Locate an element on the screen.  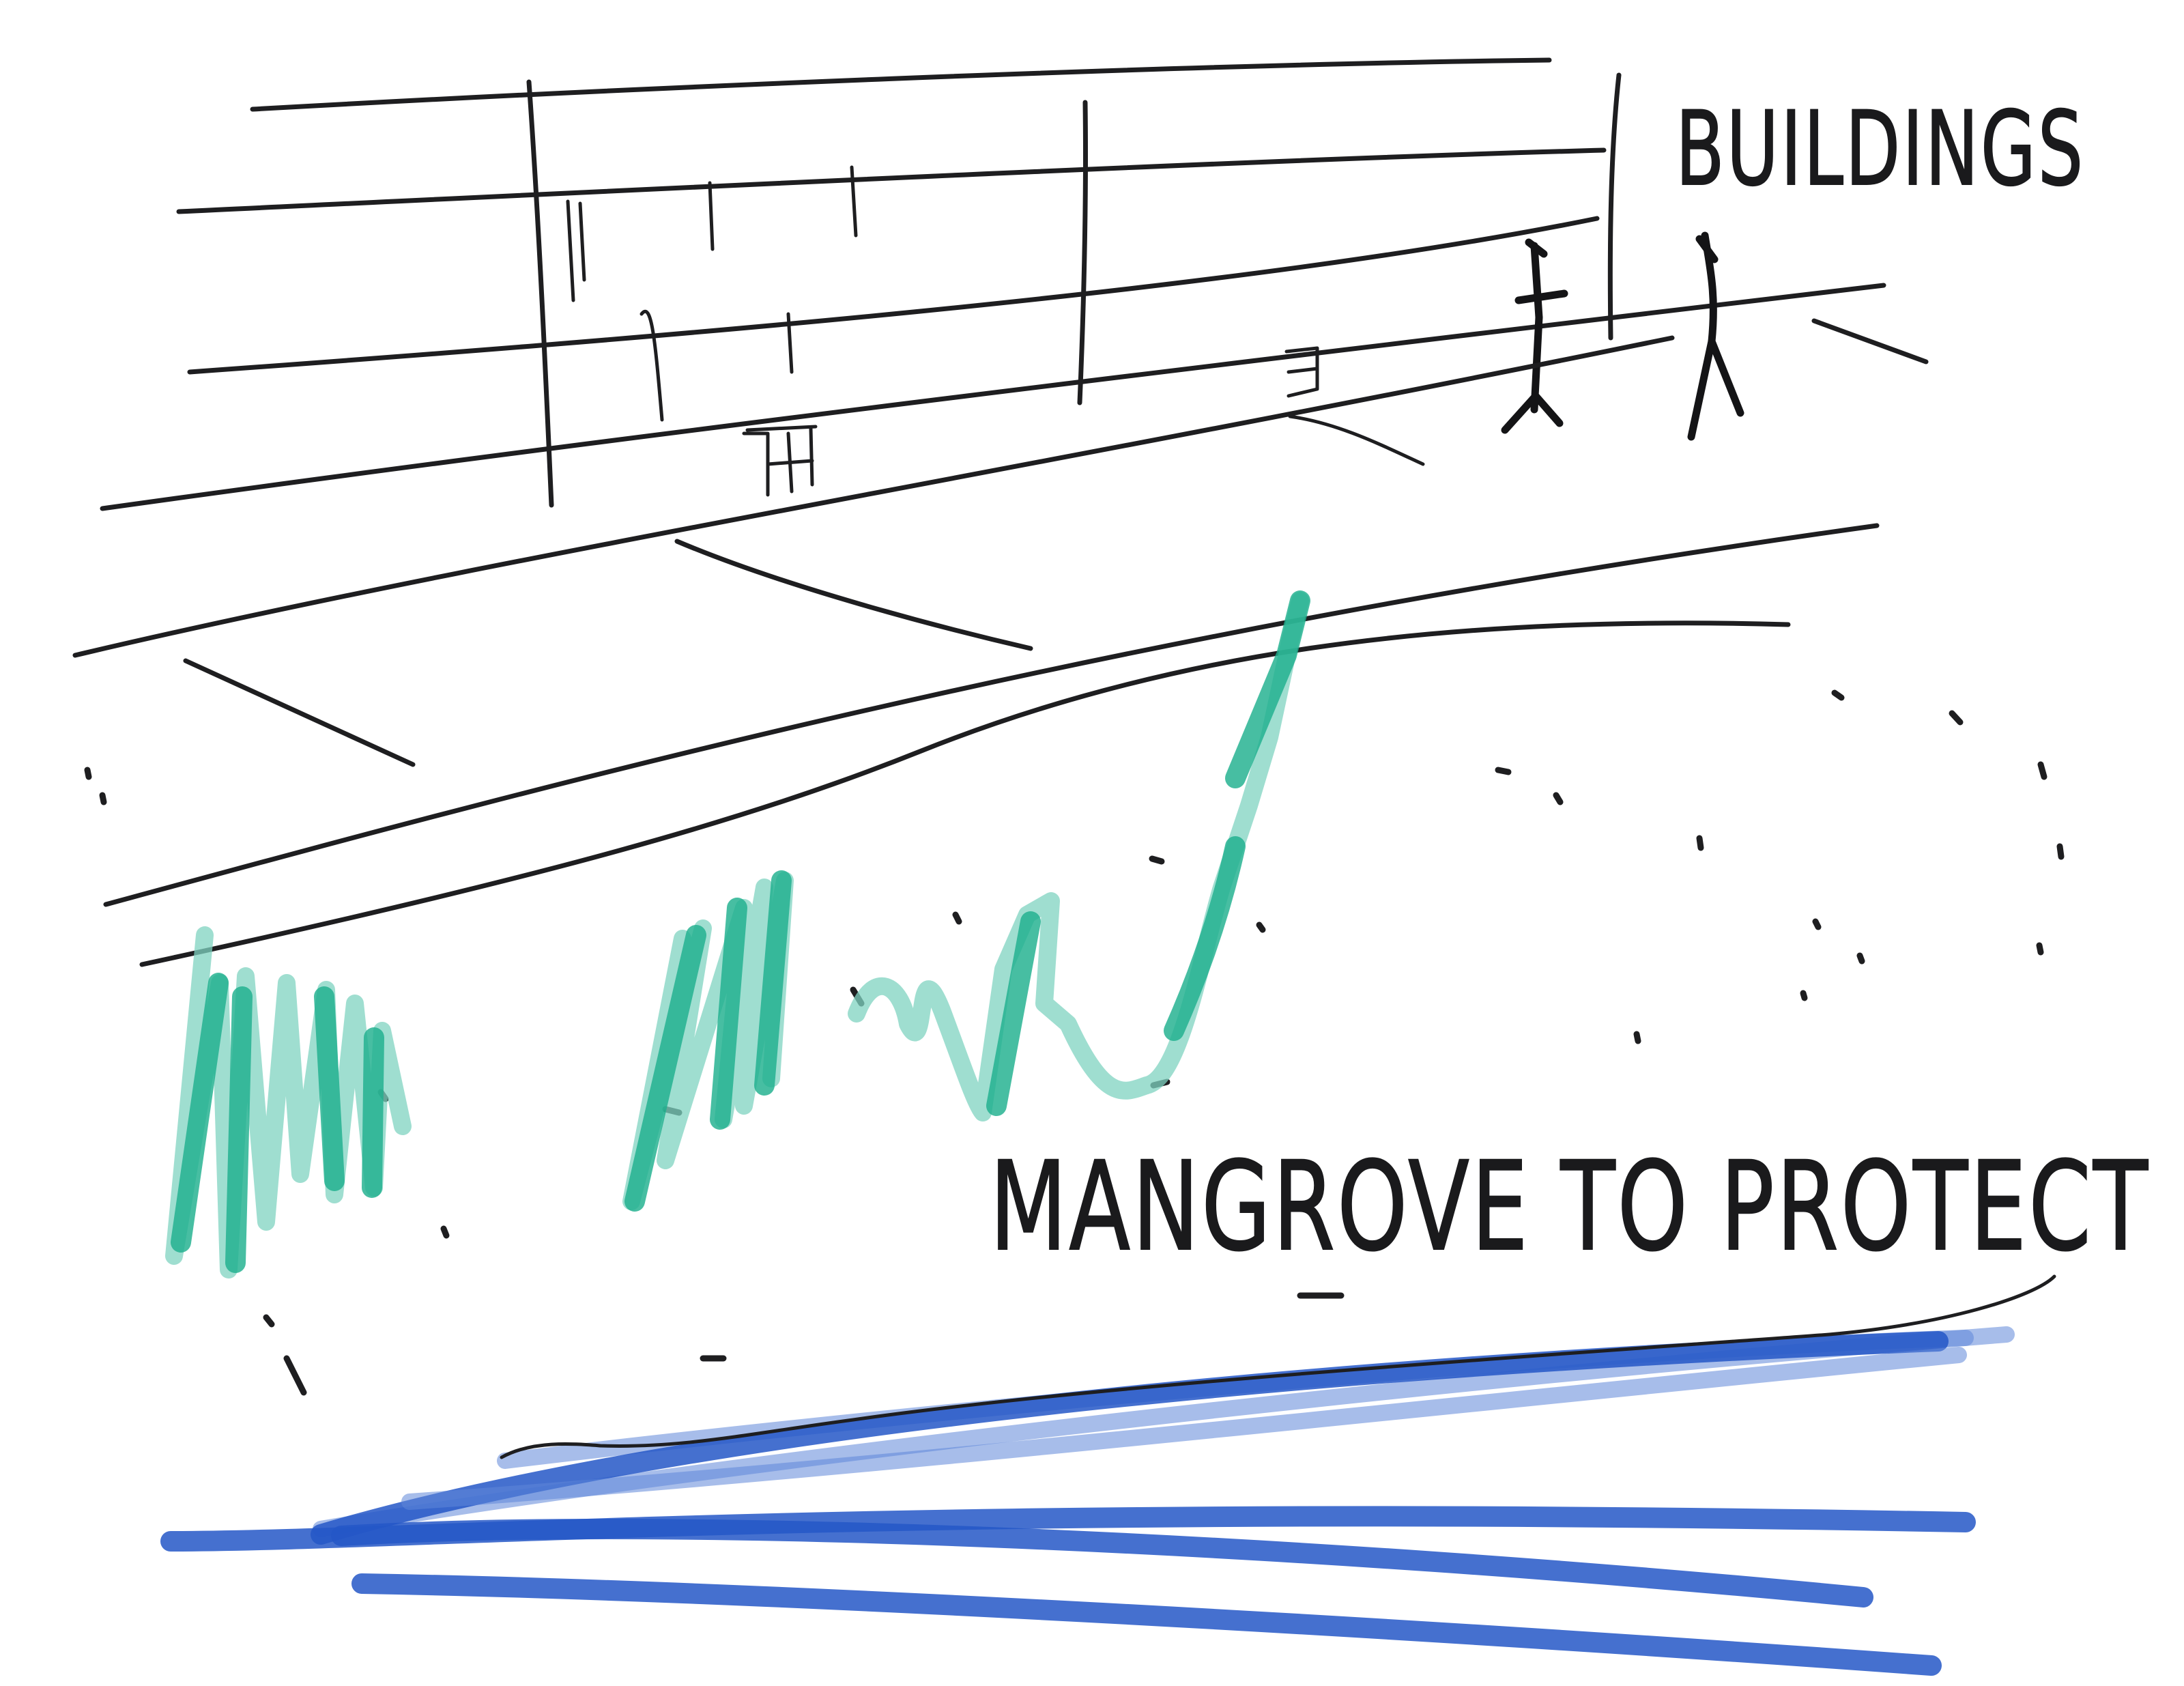
label-buildings: BUILDINGS is located at coordinates (1880, 149).